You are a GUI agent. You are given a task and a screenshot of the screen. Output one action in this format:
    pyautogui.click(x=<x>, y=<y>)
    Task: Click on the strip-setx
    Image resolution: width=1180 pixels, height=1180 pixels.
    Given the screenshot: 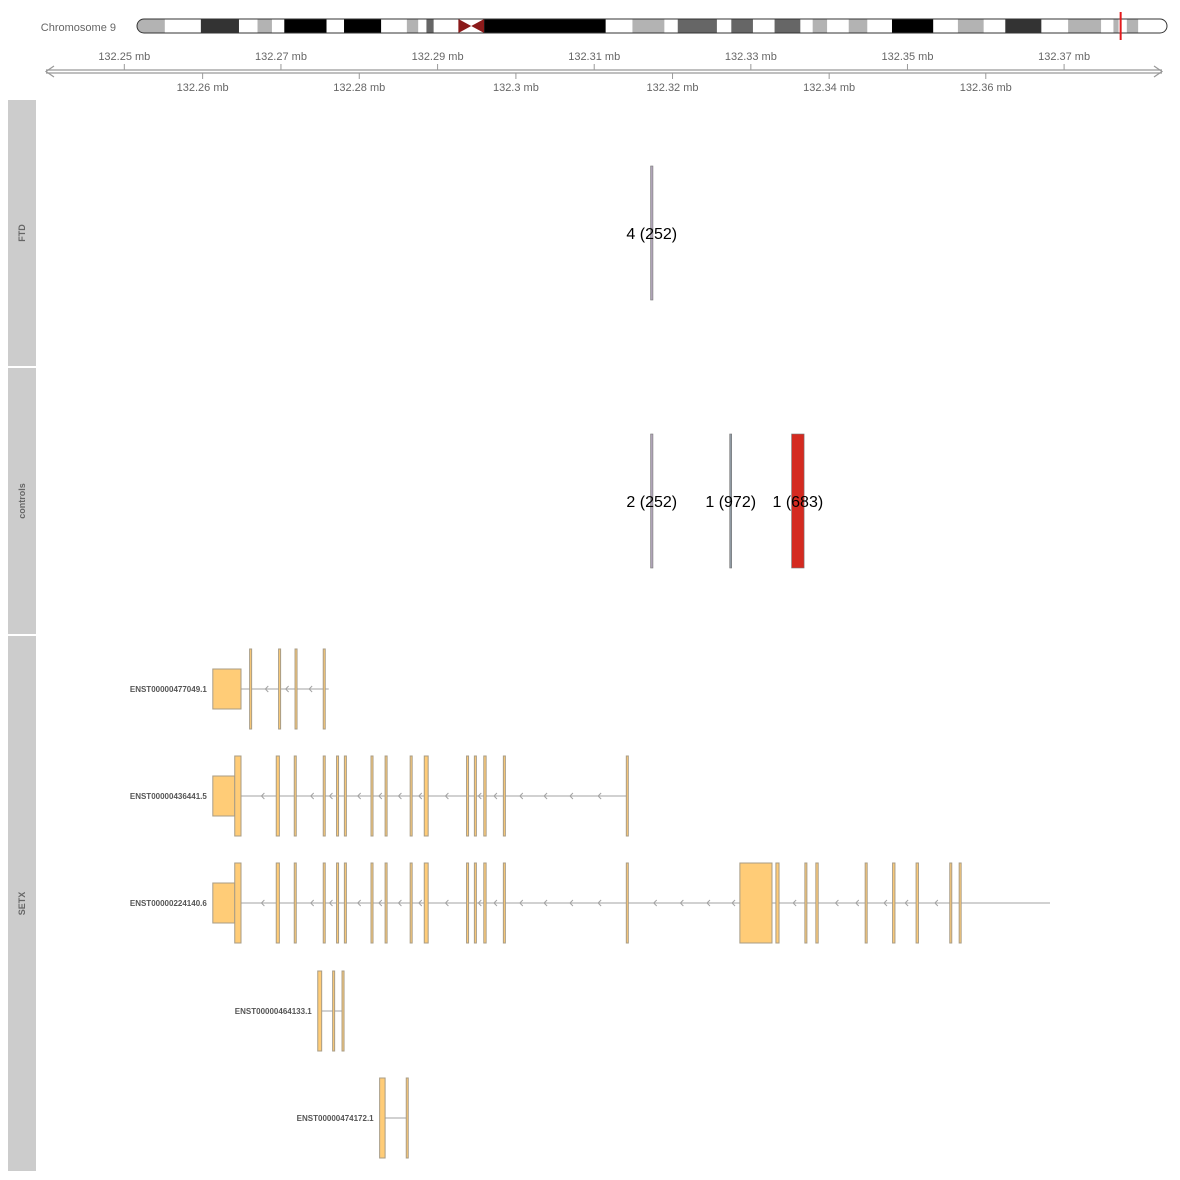 What is the action you would take?
    pyautogui.click(x=22, y=903)
    